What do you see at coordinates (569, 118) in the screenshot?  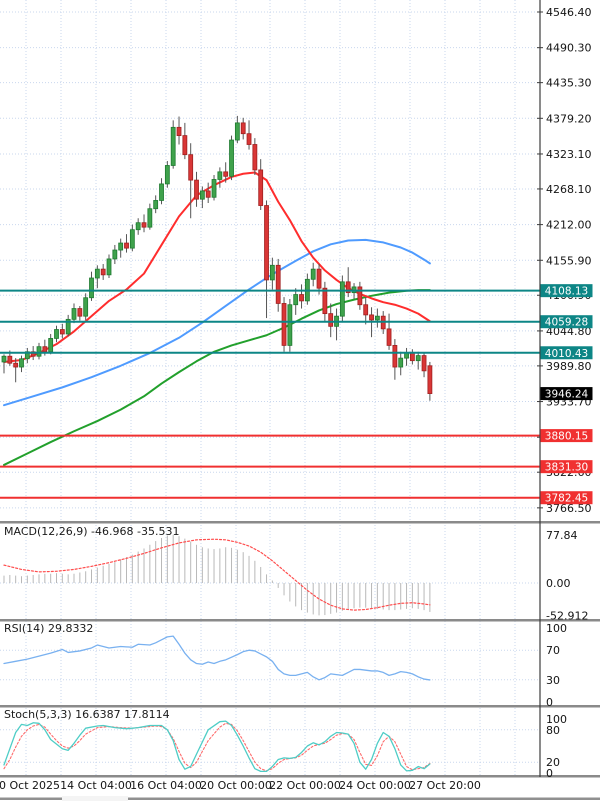 I see `price-tick-label: 4379.20` at bounding box center [569, 118].